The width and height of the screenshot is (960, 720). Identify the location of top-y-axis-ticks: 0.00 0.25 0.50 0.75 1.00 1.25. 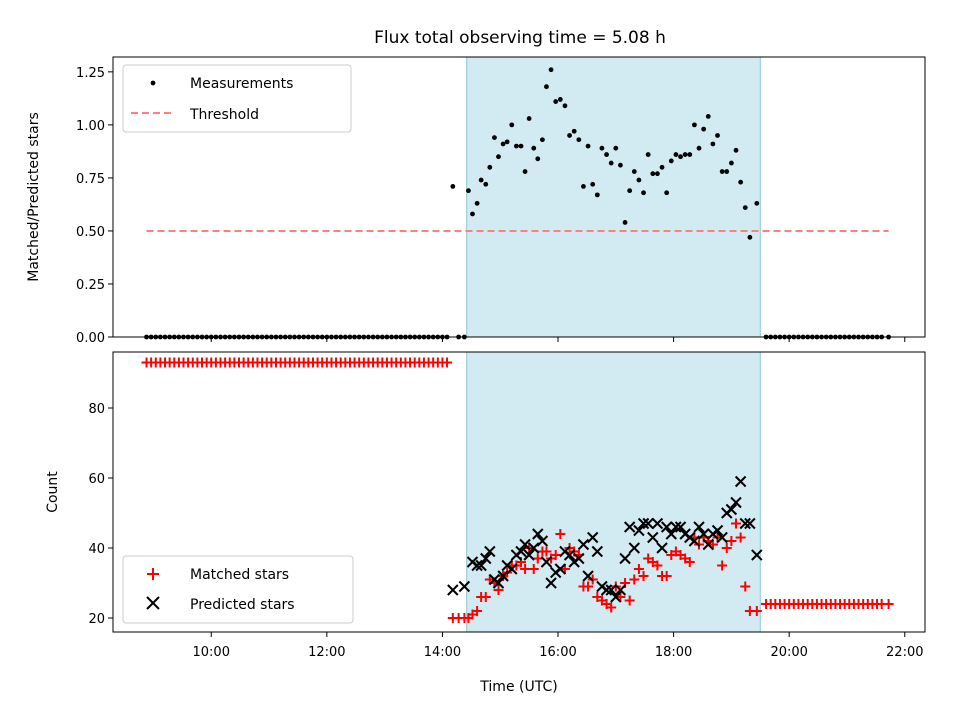
(94, 206).